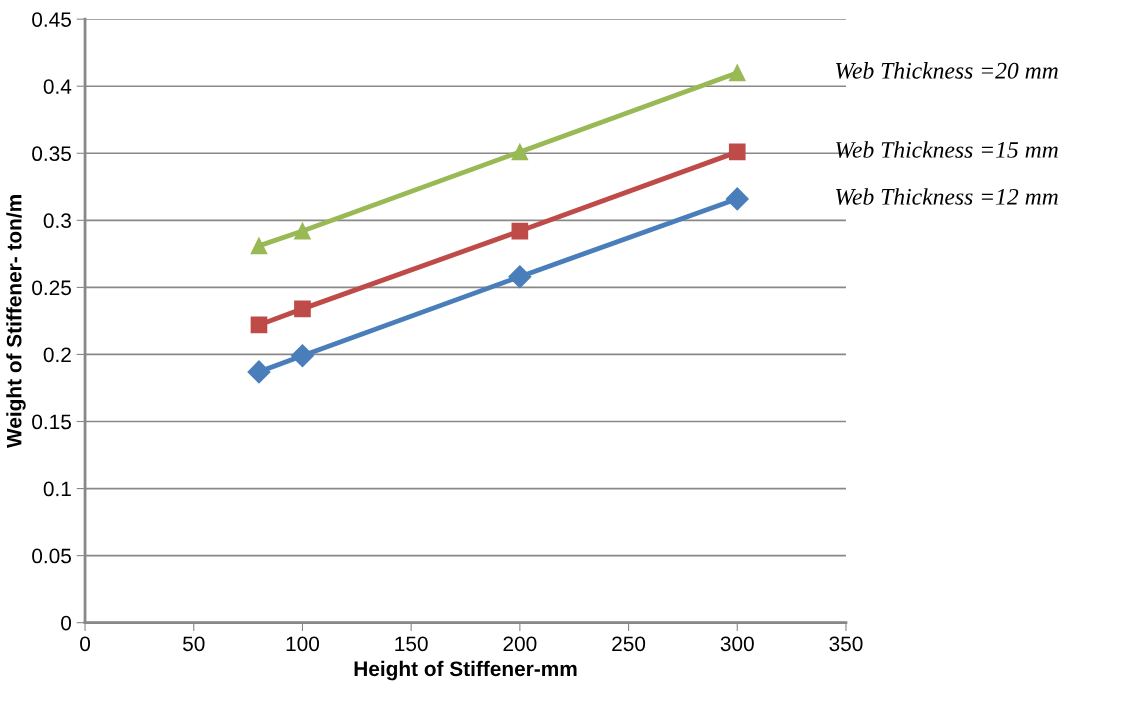  I want to click on y-tick-label: 0.15, so click(51, 422).